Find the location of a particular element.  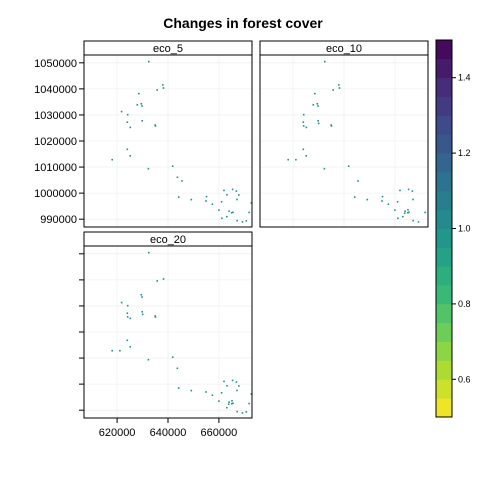

panel-title: eco_10 is located at coordinates (344, 49).